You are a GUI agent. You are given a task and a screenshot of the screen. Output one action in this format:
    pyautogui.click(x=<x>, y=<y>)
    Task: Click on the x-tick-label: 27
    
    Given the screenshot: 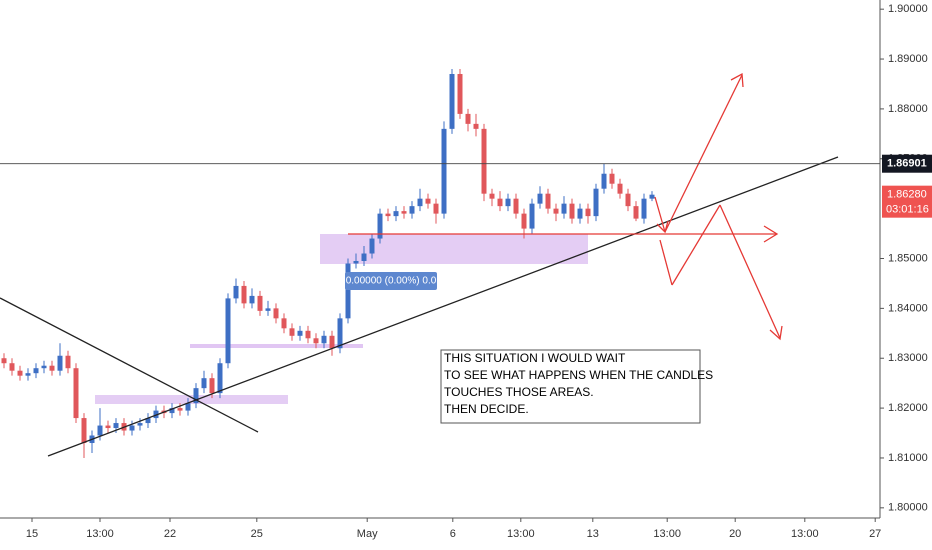 What is the action you would take?
    pyautogui.click(x=875, y=534)
    